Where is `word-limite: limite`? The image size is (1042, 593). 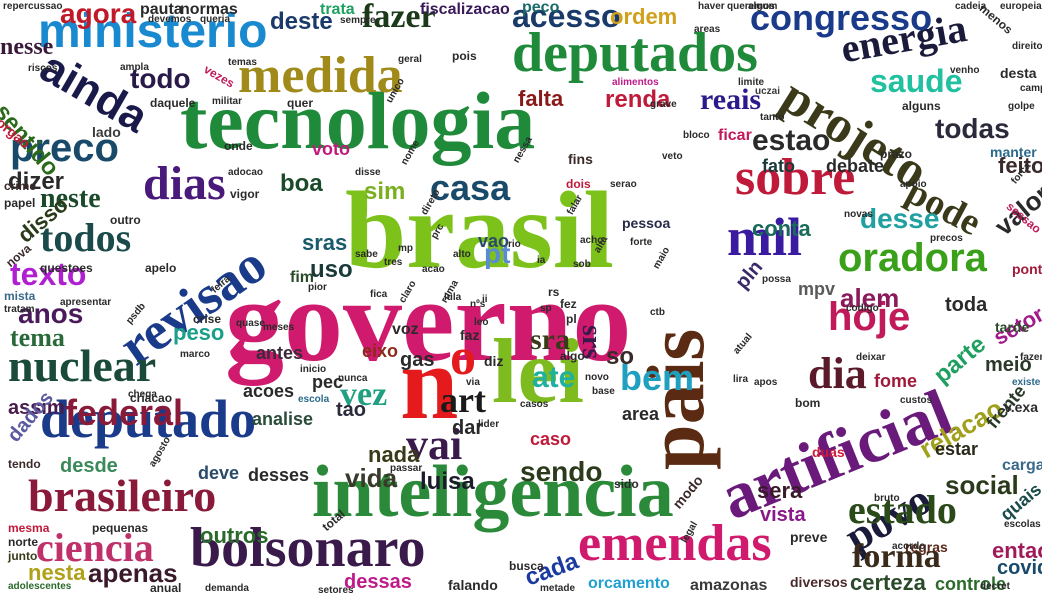
word-limite: limite is located at coordinates (751, 82).